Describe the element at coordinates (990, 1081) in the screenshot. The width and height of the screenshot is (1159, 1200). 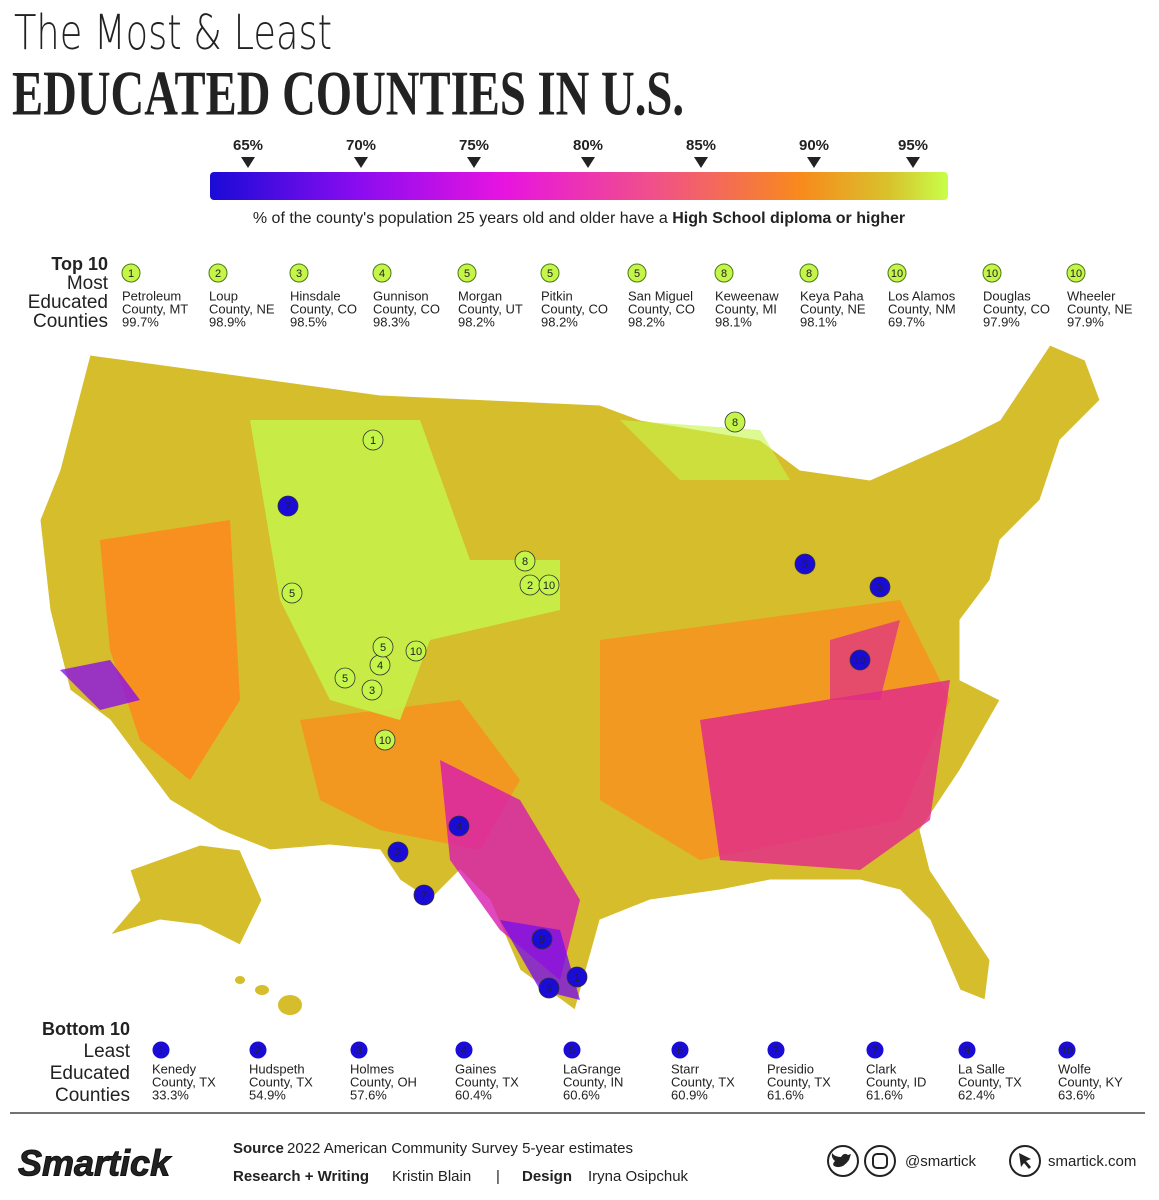
I see `county-state: County, TX` at that location.